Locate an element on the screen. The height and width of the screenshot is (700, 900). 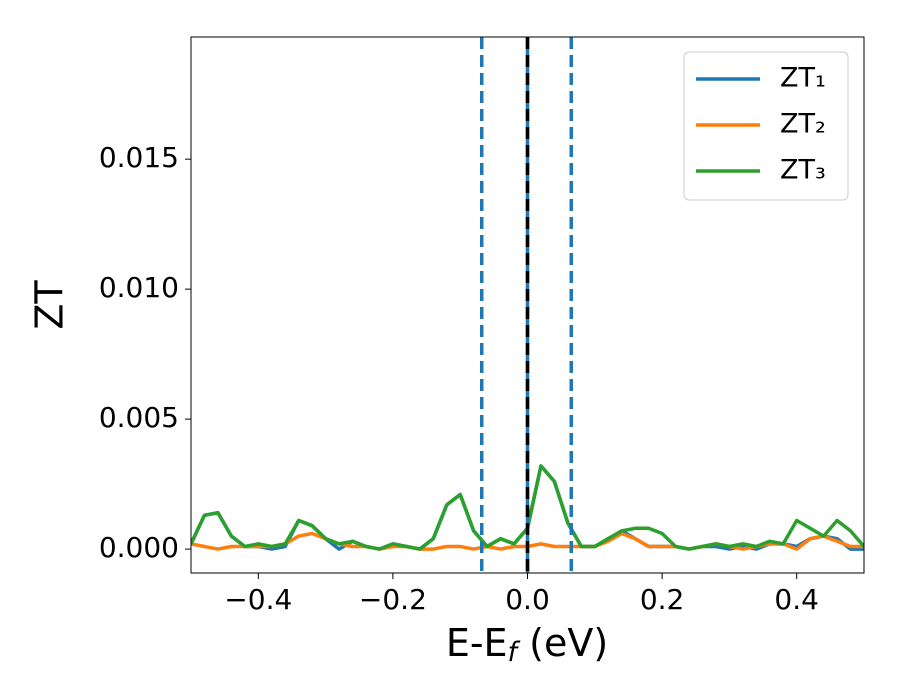
y-tick-label: 0.015 is located at coordinates (139, 157).